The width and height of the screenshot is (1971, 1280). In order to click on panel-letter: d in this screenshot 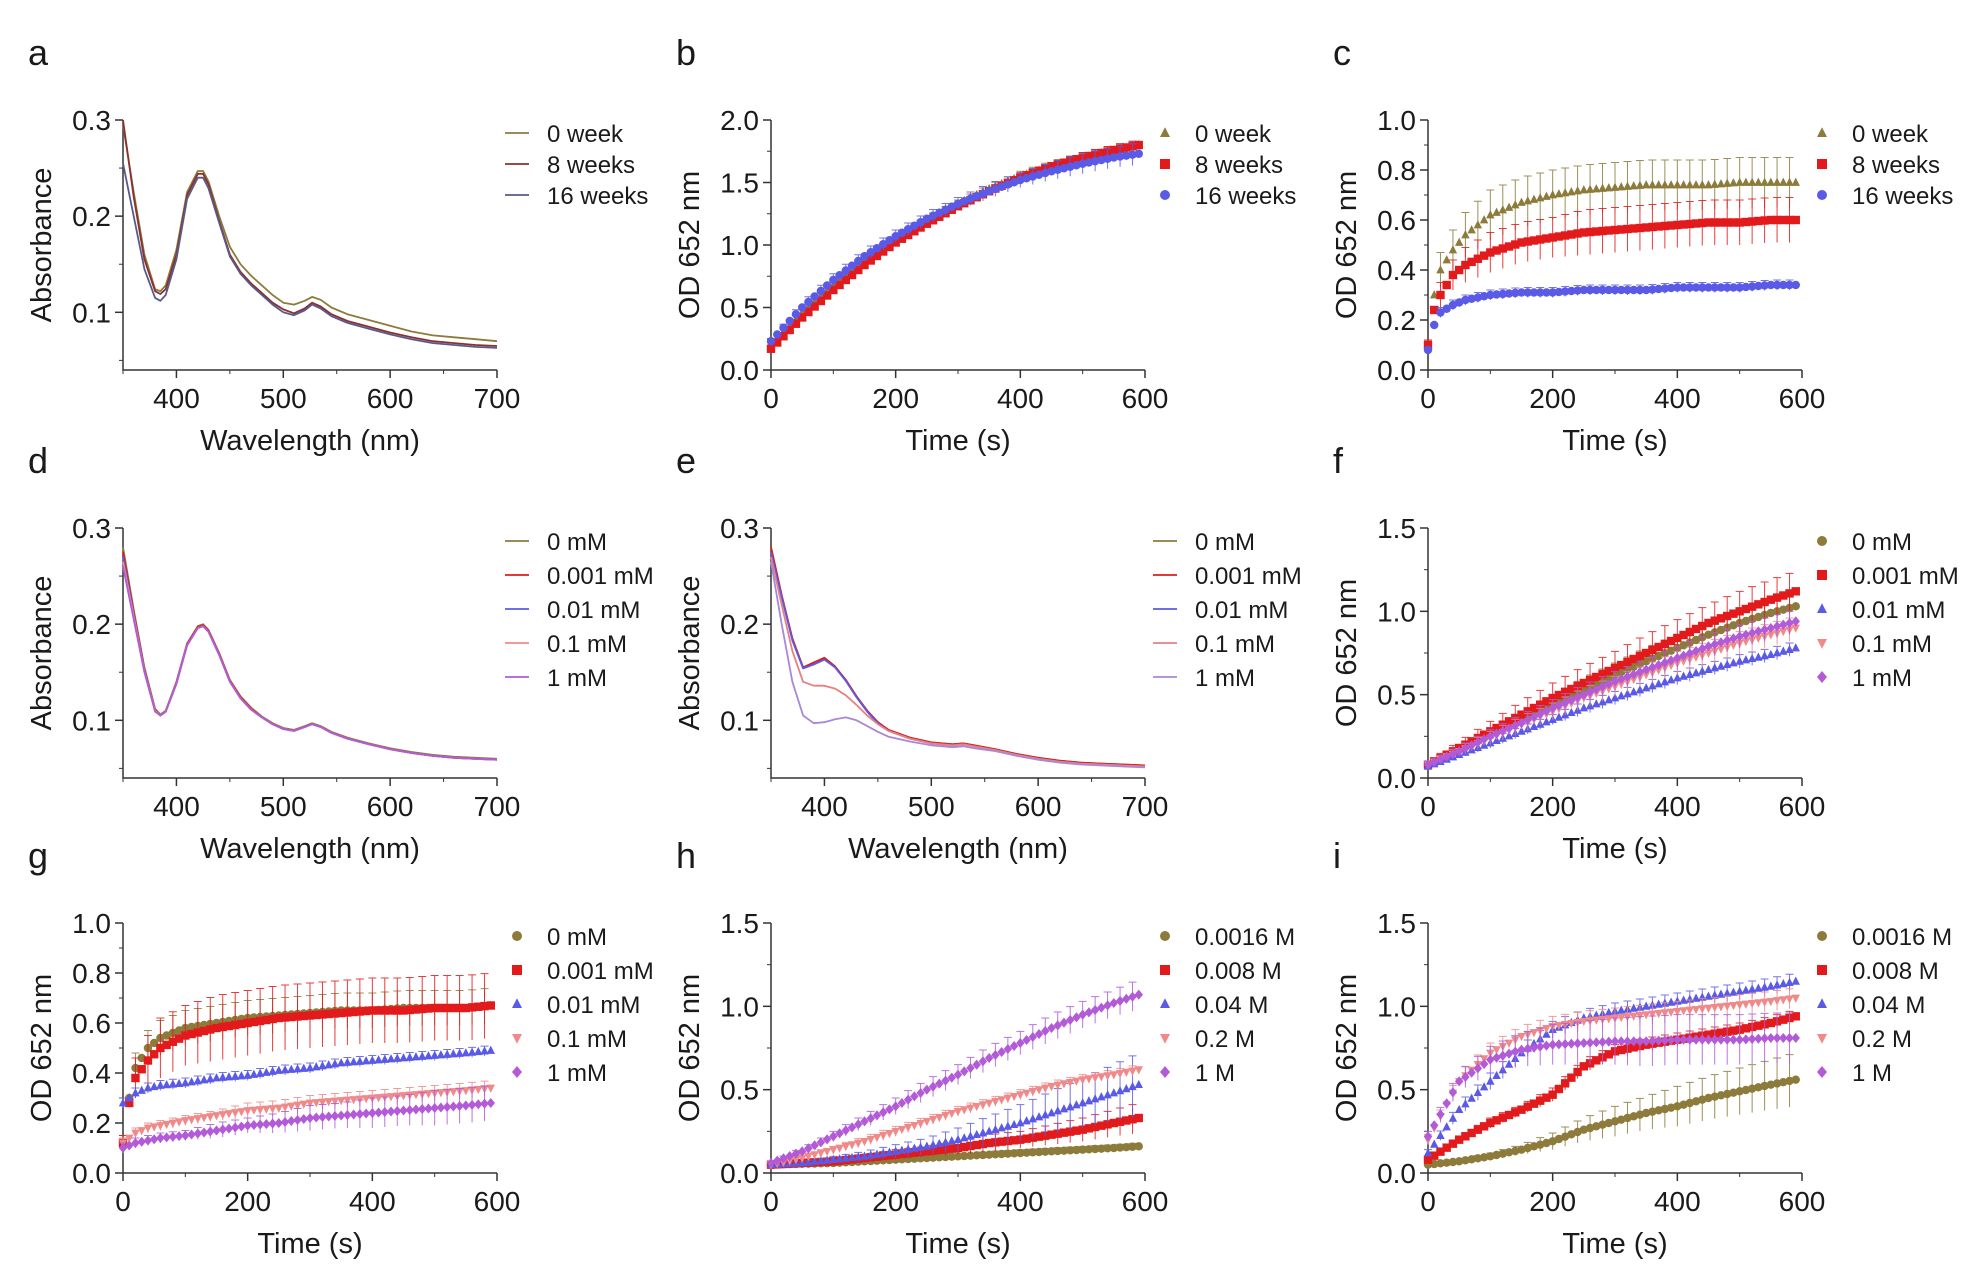, I will do `click(38, 460)`.